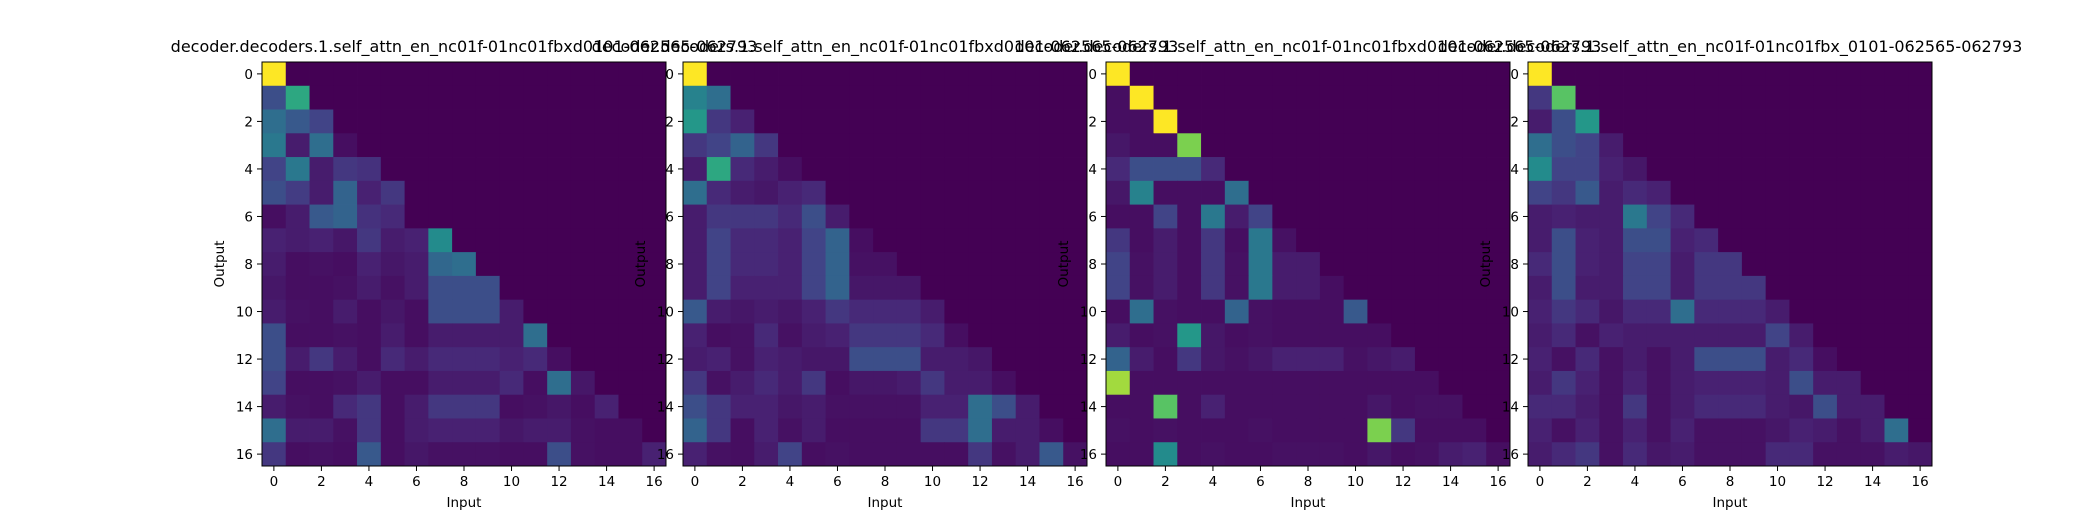 Image resolution: width=2080 pixels, height=520 pixels. Describe the element at coordinates (1510, 360) in the screenshot. I see `y-tick-label: 12` at that location.